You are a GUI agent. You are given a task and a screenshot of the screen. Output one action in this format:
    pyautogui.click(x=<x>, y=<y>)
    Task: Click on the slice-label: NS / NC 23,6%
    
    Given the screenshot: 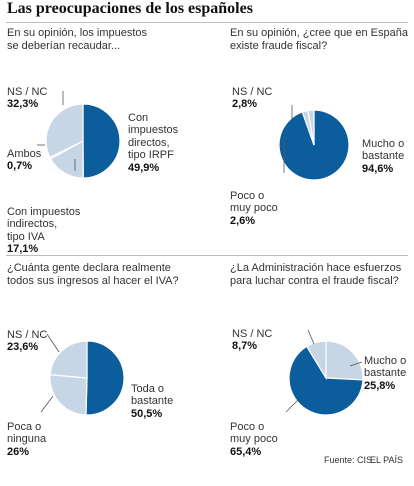 What is the action you would take?
    pyautogui.click(x=27, y=341)
    